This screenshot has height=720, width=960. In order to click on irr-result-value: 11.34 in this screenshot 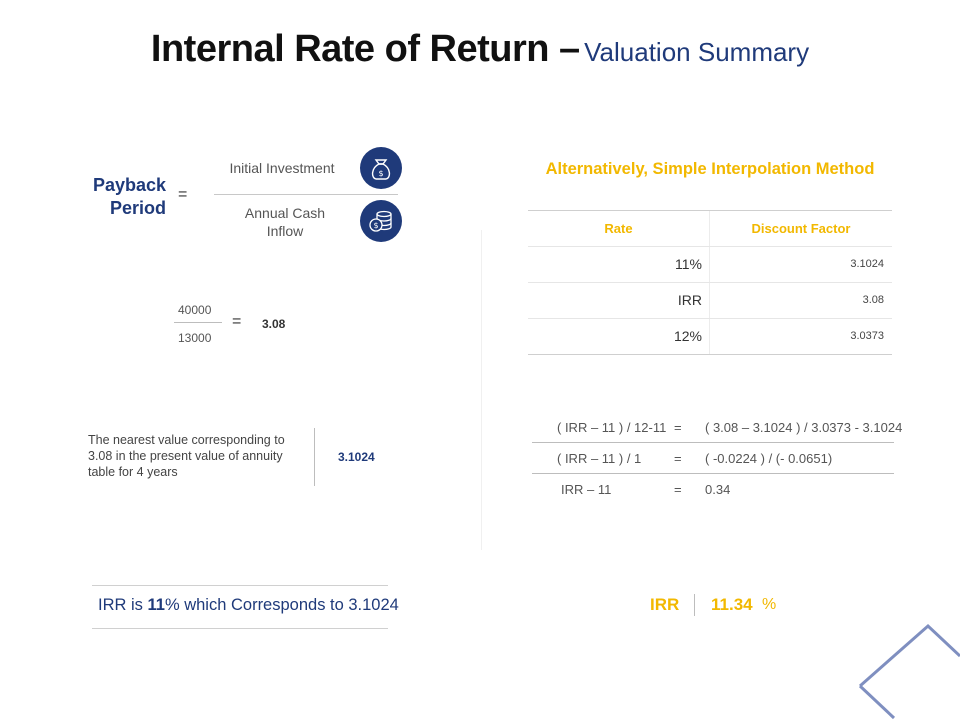, I will do `click(732, 604)`.